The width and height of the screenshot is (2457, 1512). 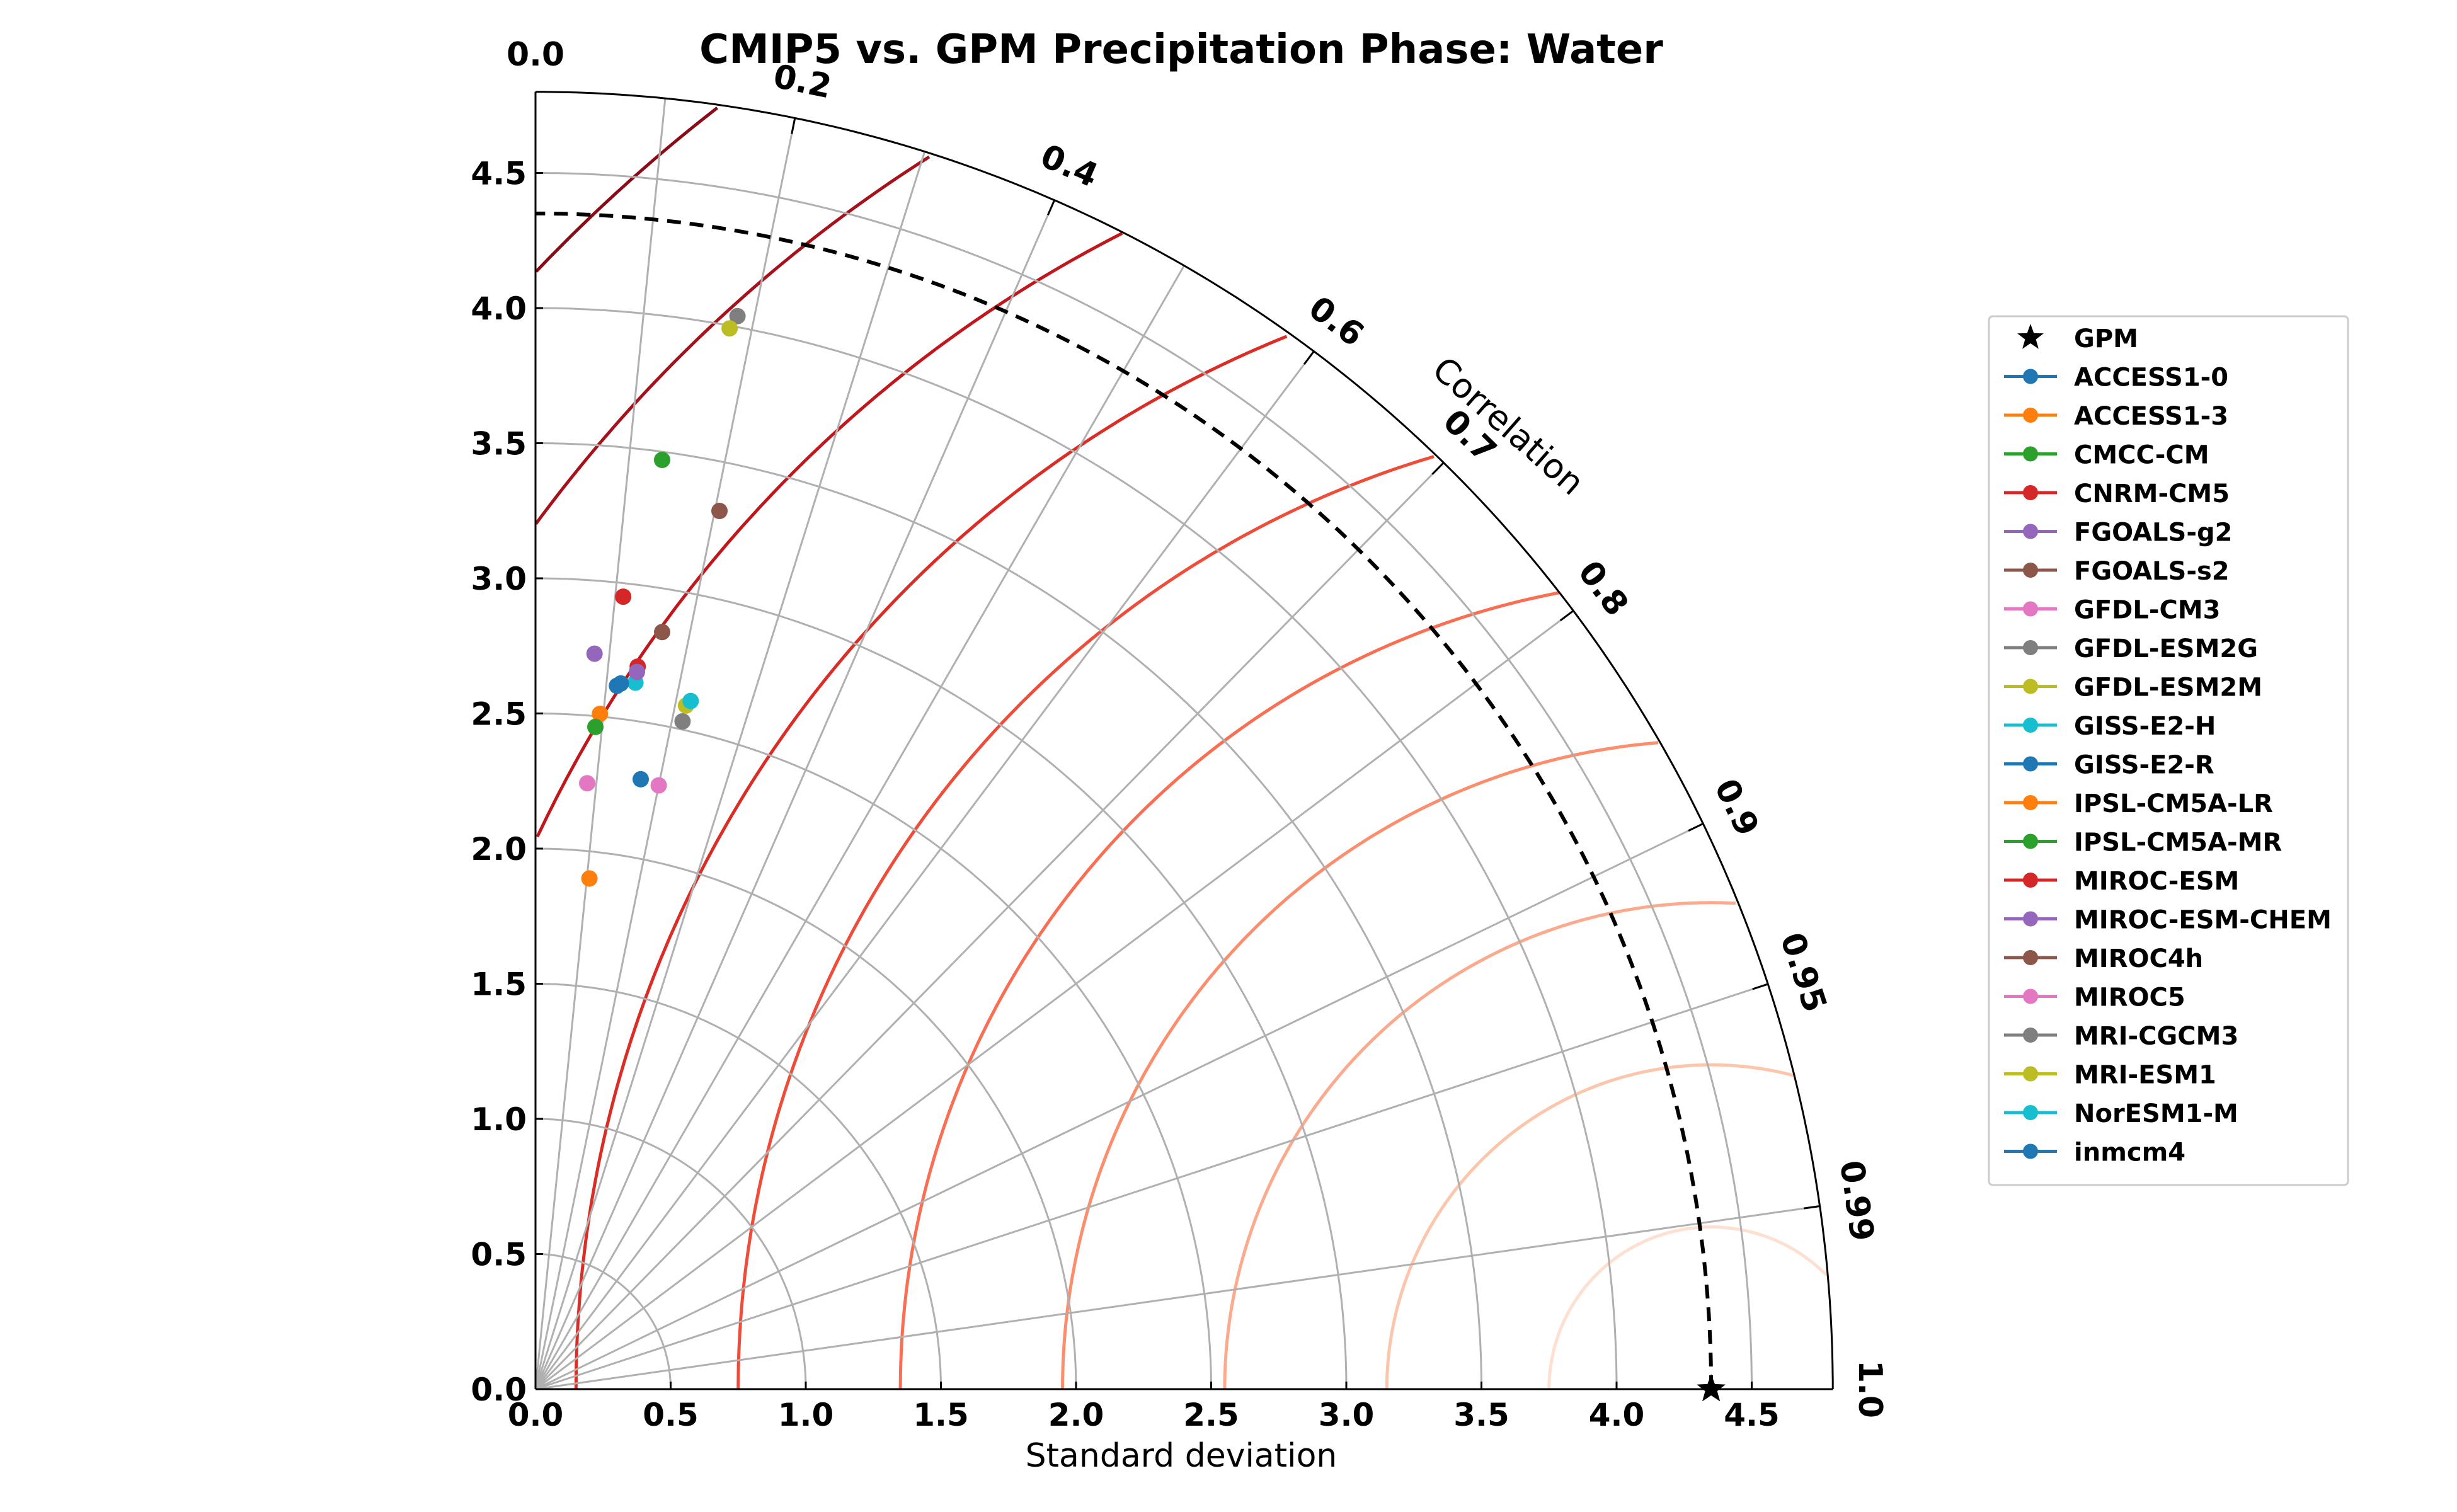 I want to click on legend-label: MIROC4h, so click(x=2138, y=958).